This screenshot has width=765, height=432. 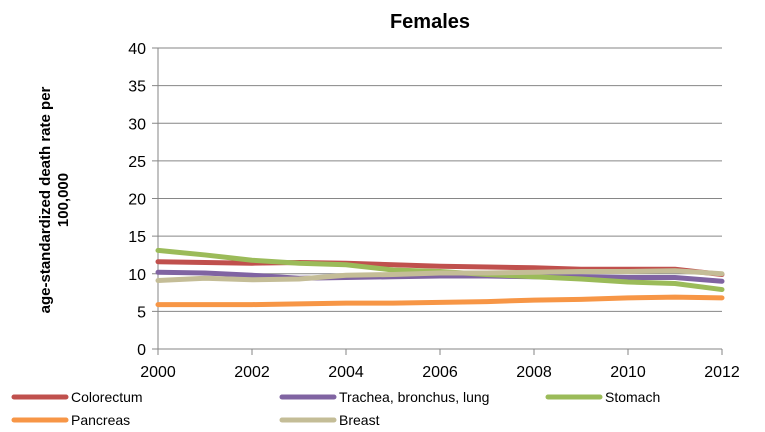 I want to click on y-tick-label: 5, so click(x=141, y=312).